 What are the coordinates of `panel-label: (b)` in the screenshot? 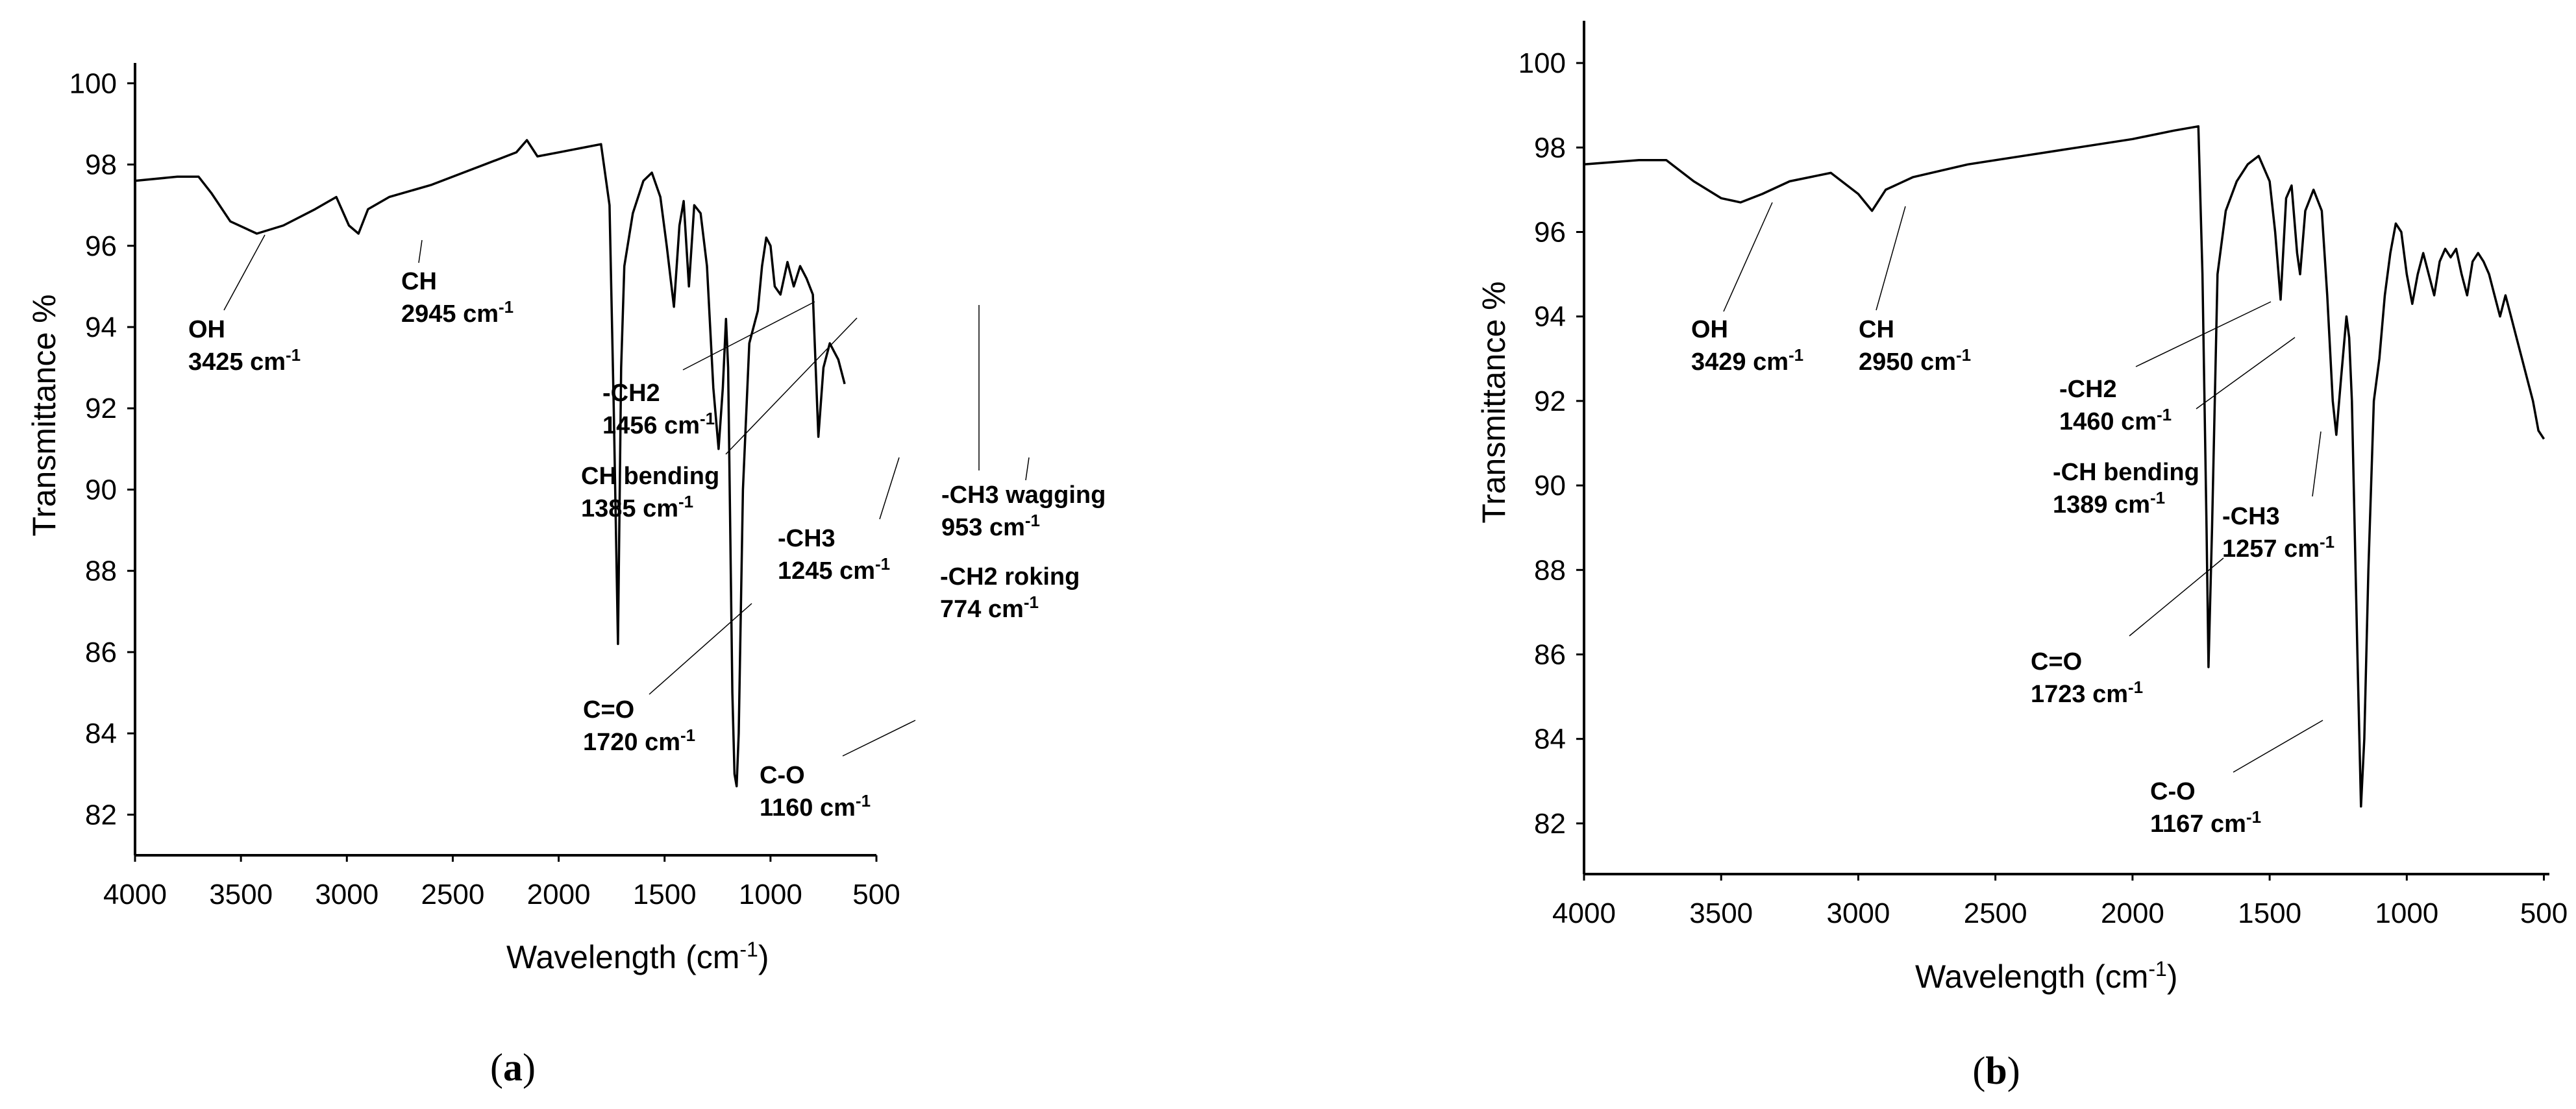 It's located at (1996, 1070).